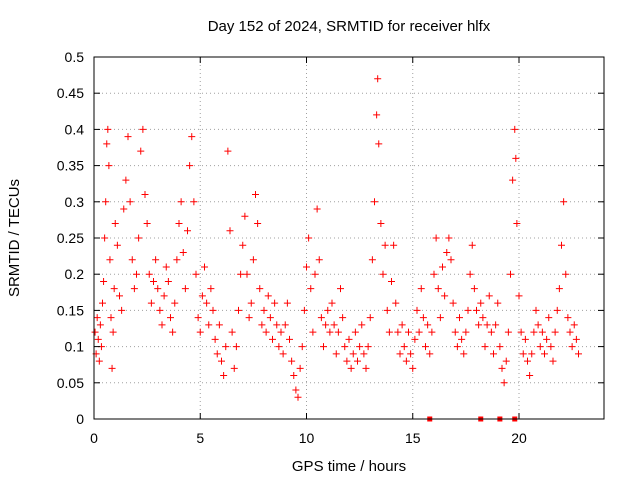 The image size is (640, 480). Describe the element at coordinates (70, 166) in the screenshot. I see `y-tick-label: 0.35` at that location.